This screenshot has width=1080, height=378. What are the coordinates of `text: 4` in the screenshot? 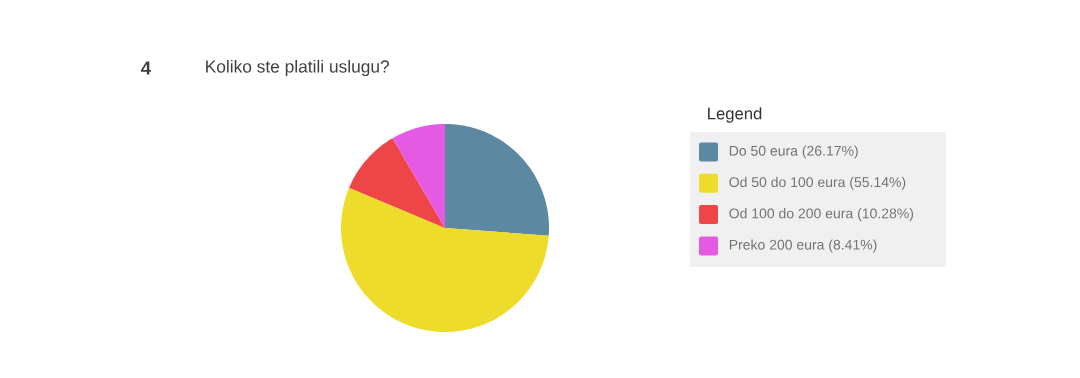 It's located at (146, 68).